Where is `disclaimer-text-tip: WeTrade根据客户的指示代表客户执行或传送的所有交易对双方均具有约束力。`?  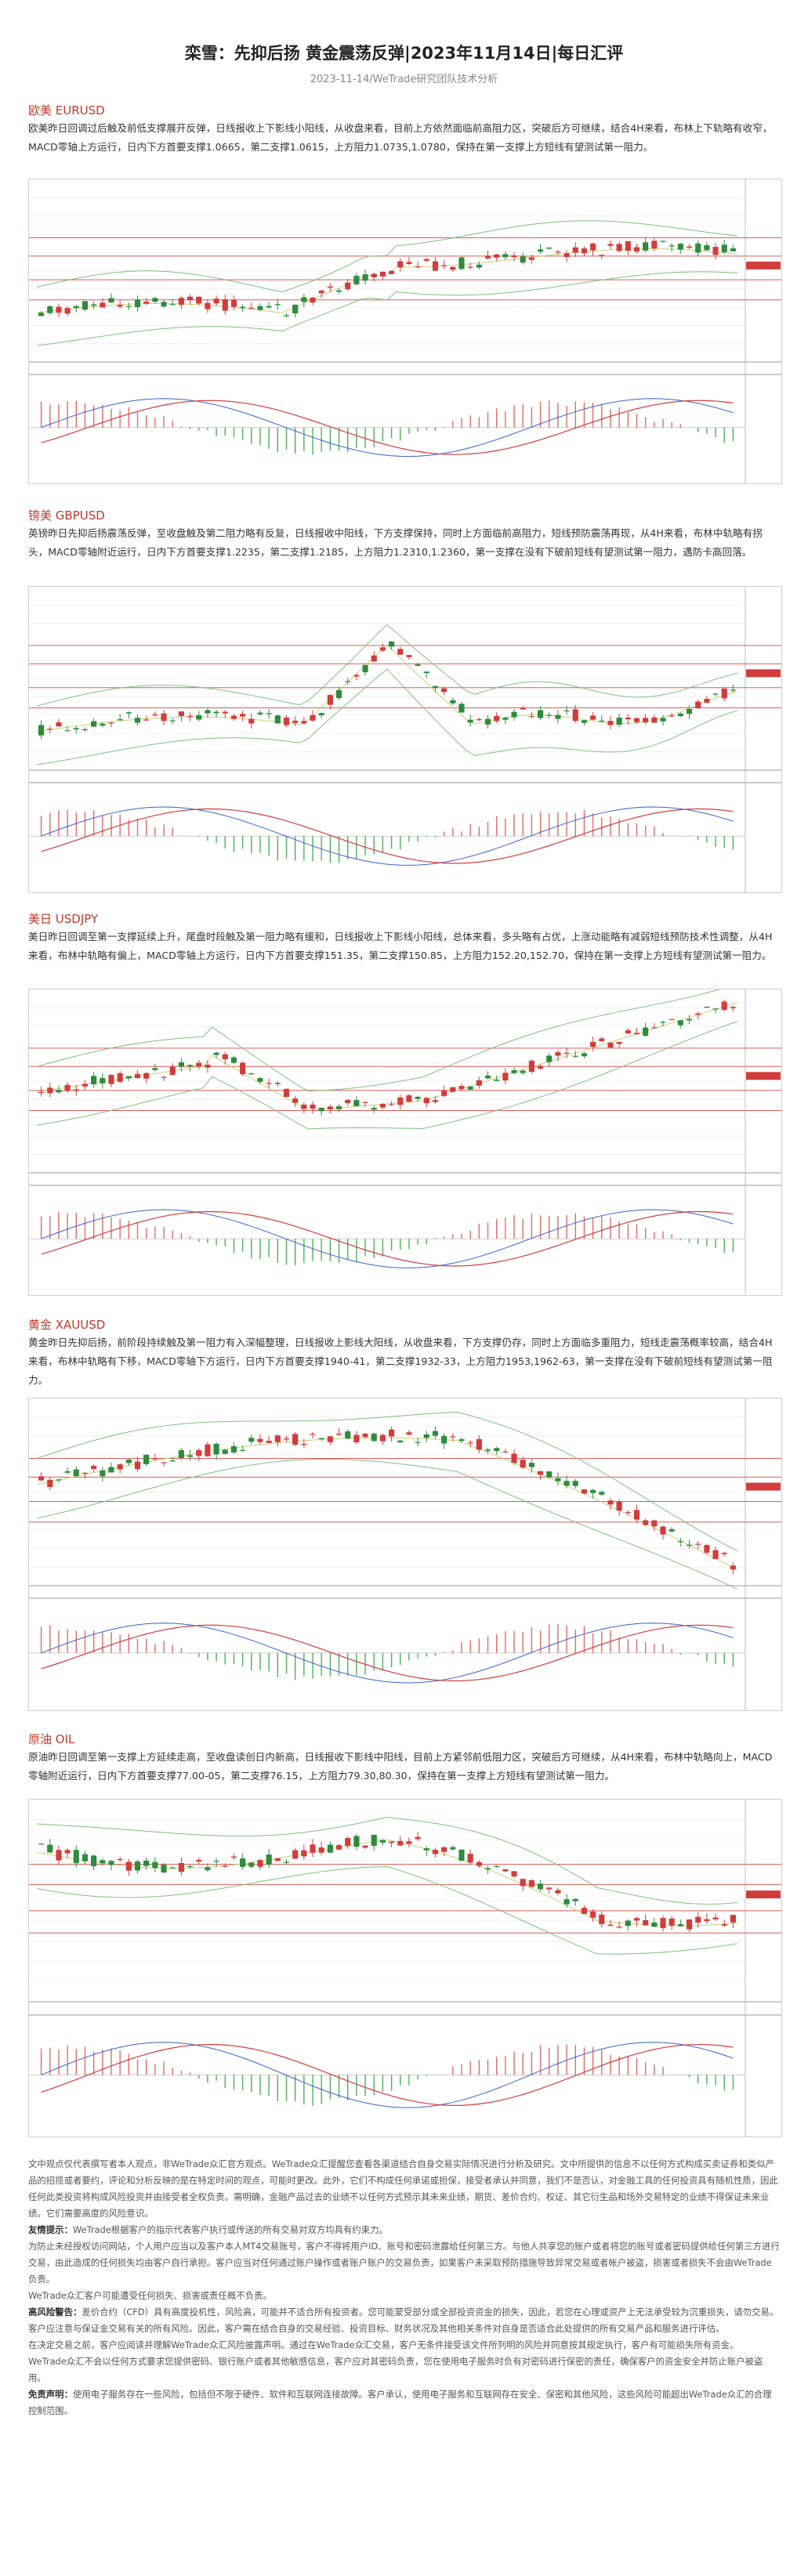
disclaimer-text-tip: WeTrade根据客户的指示代表客户执行或传送的所有交易对双方均具有约束力。 is located at coordinates (230, 2230).